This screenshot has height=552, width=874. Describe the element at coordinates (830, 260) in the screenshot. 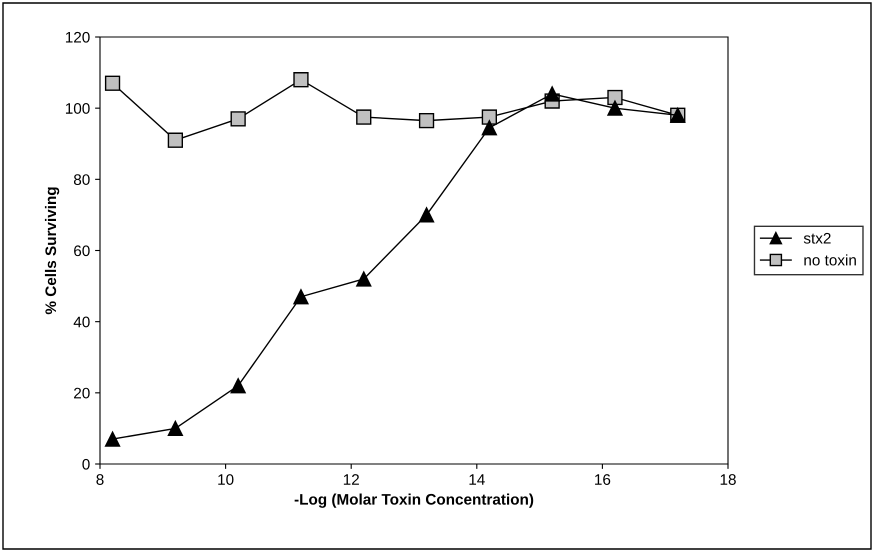

I see `legend-label: no toxin` at that location.